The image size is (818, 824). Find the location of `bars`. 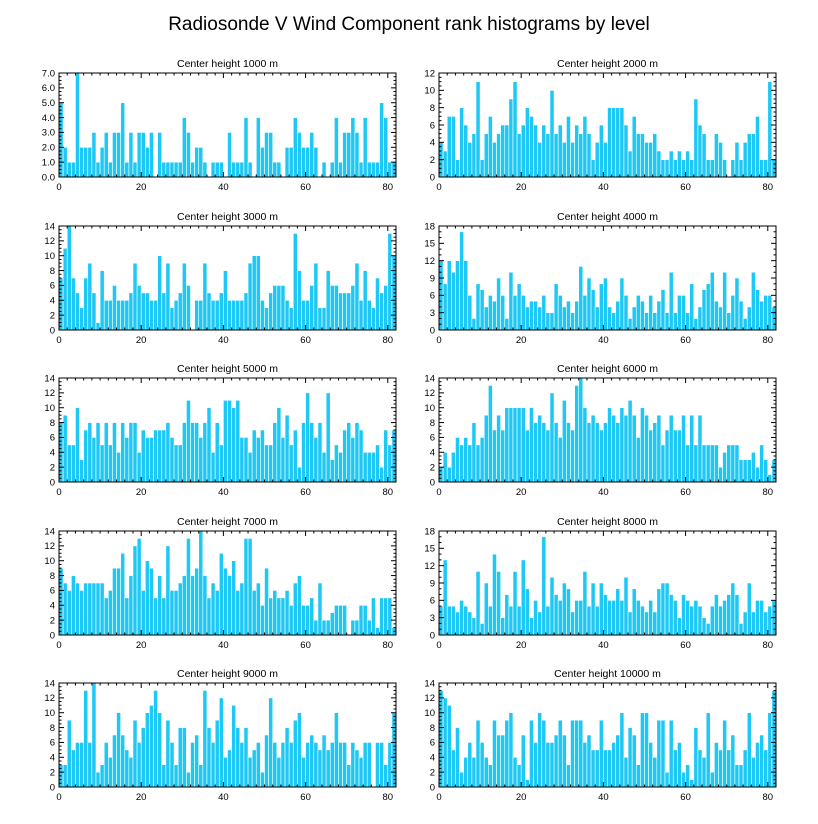

bars is located at coordinates (607, 430).